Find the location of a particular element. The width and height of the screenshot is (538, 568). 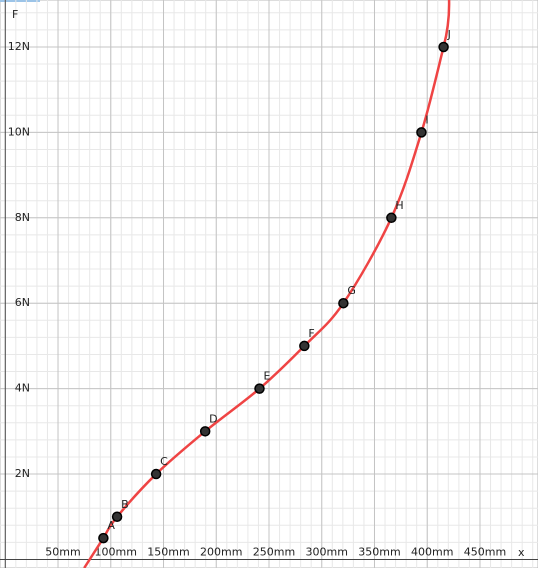

point-label: B is located at coordinates (125, 504).